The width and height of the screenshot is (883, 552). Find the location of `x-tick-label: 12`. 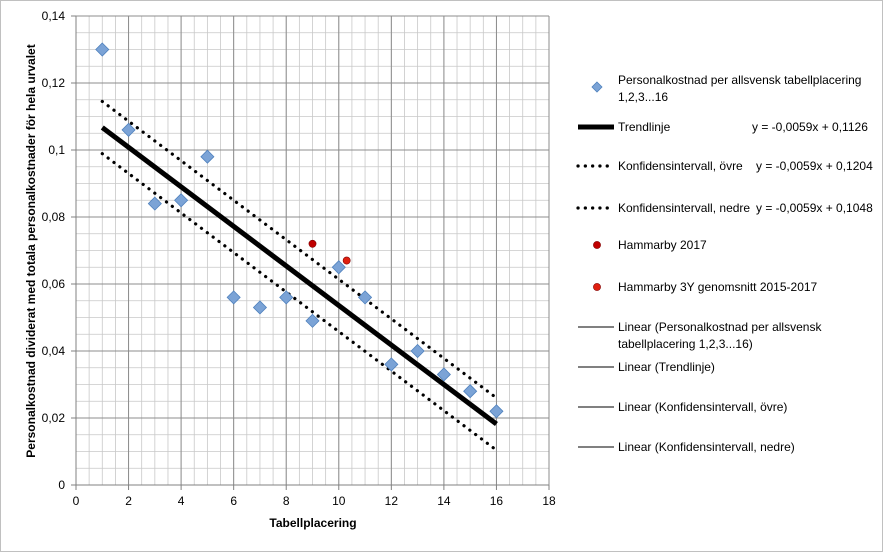

x-tick-label: 12 is located at coordinates (392, 501).